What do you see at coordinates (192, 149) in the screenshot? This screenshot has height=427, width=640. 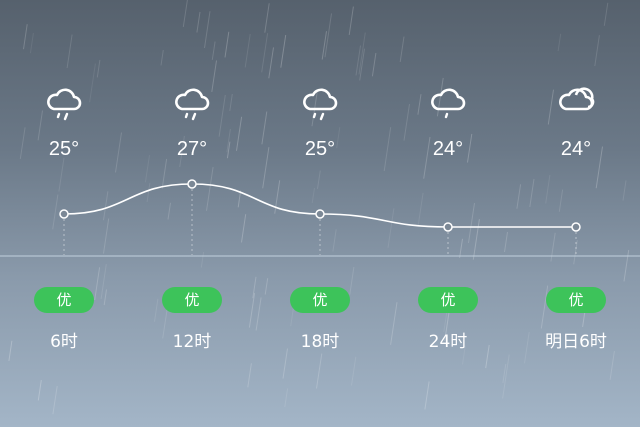 I see `temperature: 27°` at bounding box center [192, 149].